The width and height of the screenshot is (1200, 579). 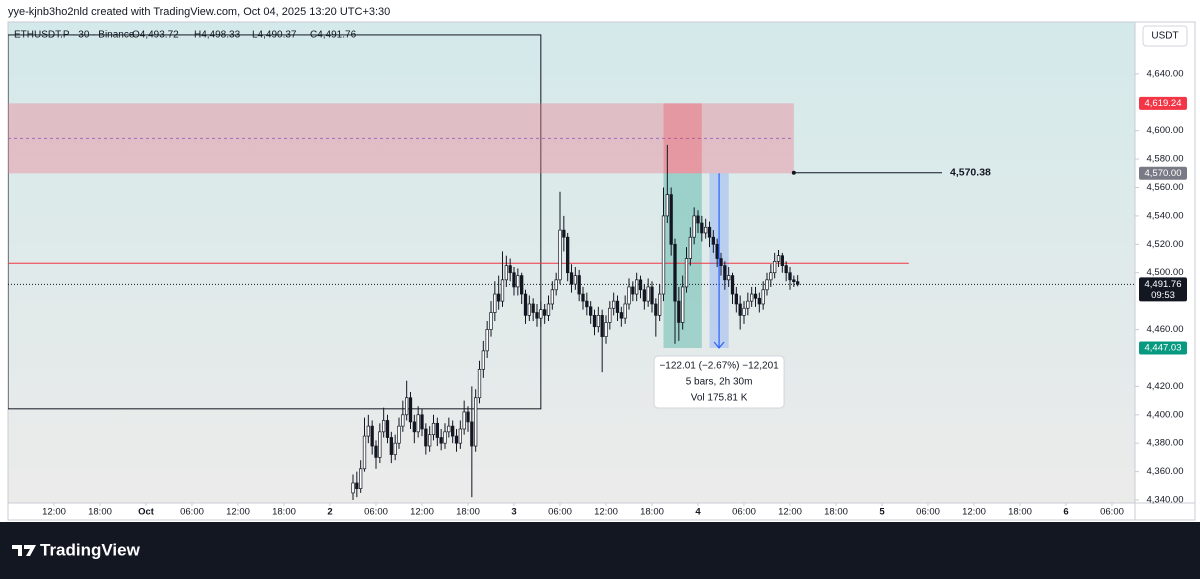 I want to click on x-tick-label: Oct, so click(x=146, y=512).